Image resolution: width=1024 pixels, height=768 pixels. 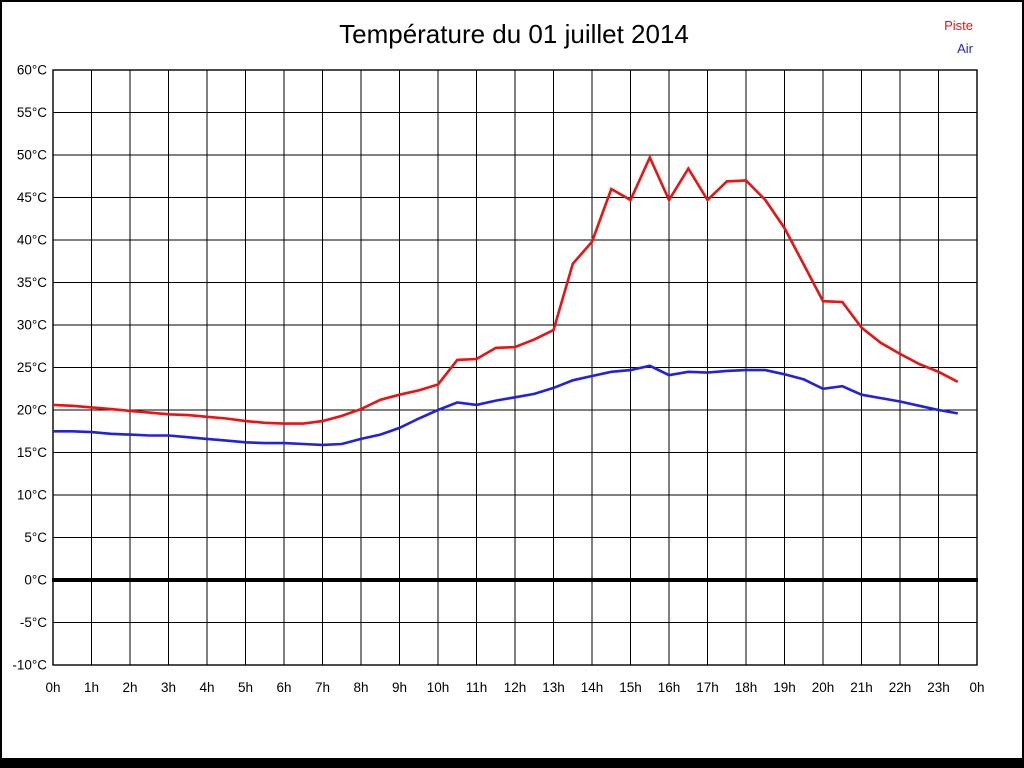 I want to click on y-tick-label: 15°C, so click(x=32, y=452).